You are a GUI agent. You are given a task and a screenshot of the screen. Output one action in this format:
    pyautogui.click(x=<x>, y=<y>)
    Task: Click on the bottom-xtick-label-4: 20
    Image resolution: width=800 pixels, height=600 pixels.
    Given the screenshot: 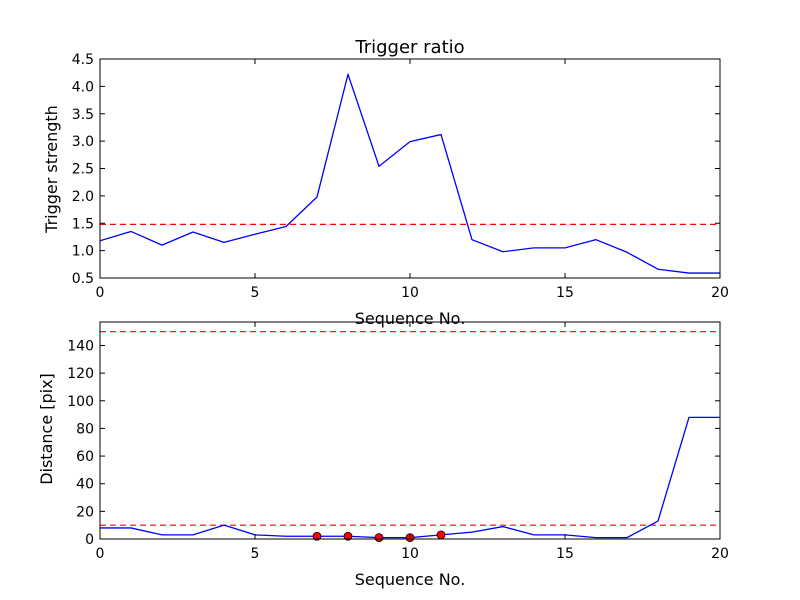 What is the action you would take?
    pyautogui.click(x=720, y=554)
    